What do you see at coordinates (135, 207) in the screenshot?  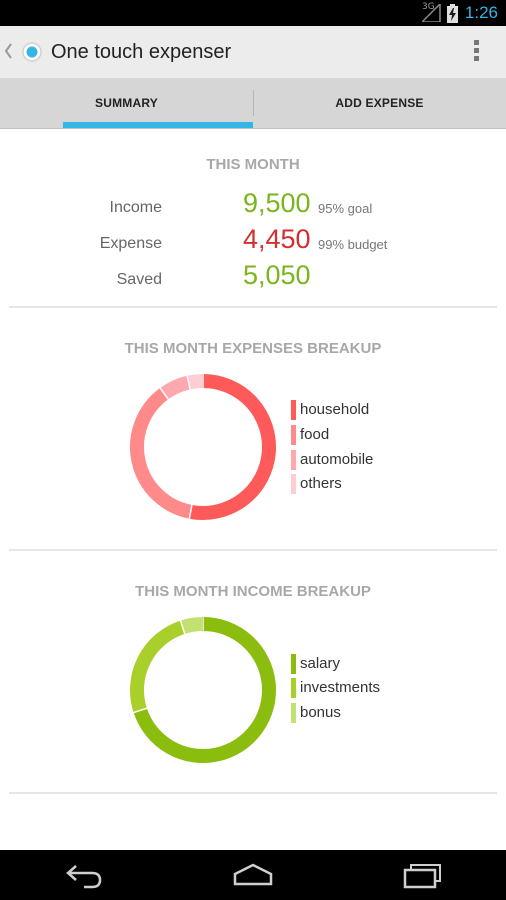 I see `income-label: Income` at bounding box center [135, 207].